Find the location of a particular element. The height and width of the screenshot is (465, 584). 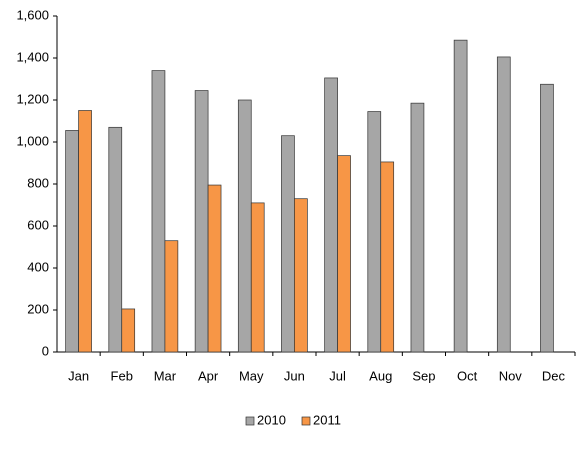

y-tick-label: 800 is located at coordinates (38, 182).